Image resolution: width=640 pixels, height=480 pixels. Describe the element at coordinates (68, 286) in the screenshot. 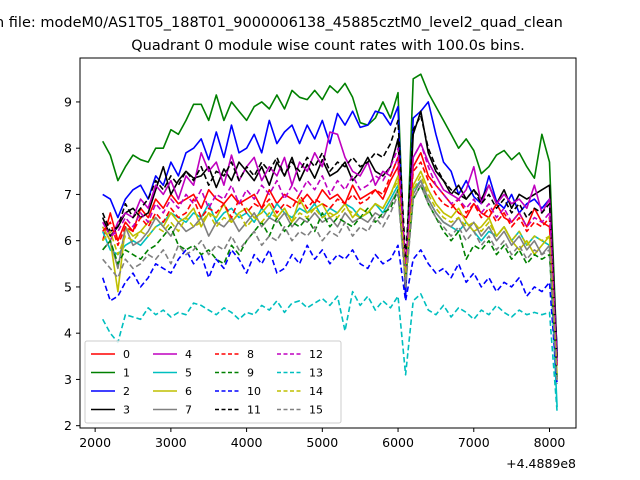

I see `y-tick-label: 5` at that location.